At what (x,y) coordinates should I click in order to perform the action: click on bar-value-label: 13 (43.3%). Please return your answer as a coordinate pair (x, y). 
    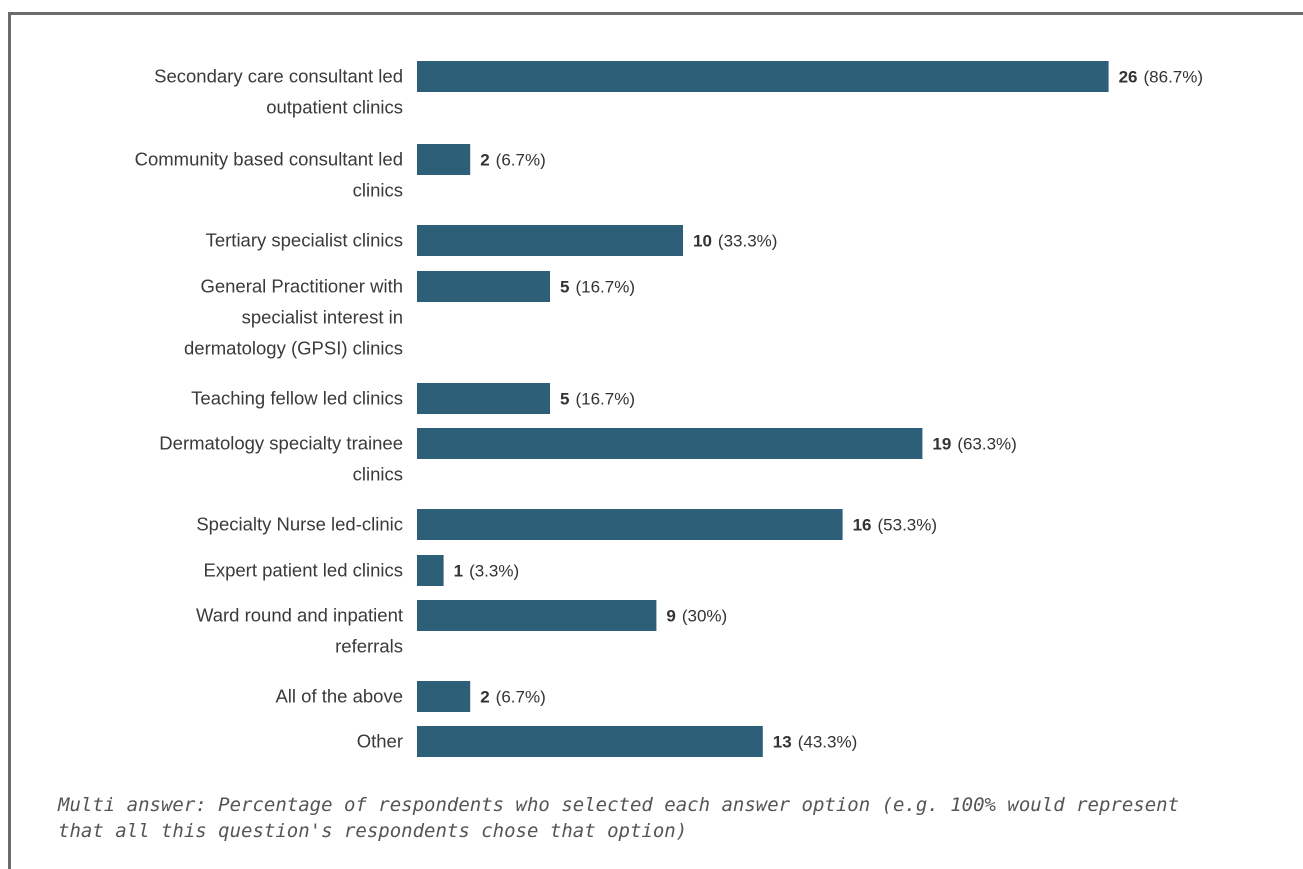
    Looking at the image, I should click on (815, 742).